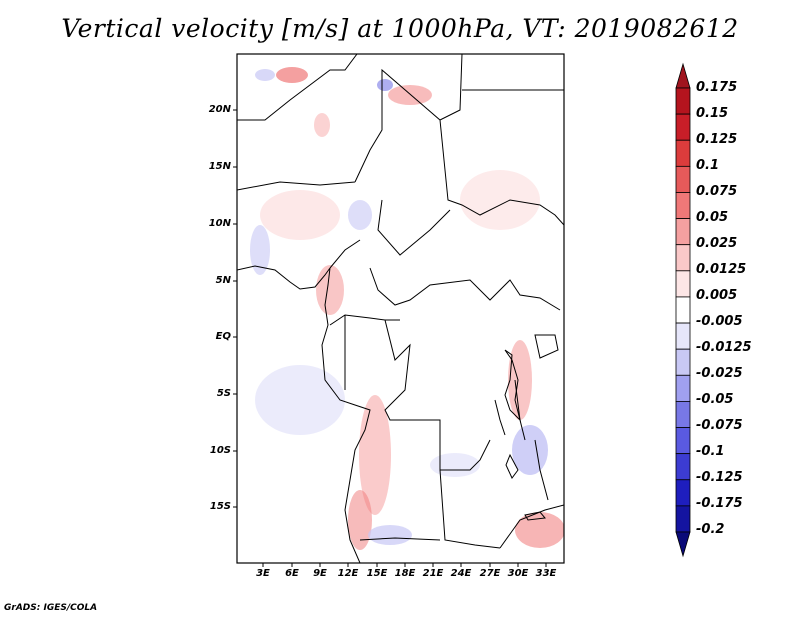 The height and width of the screenshot is (618, 800). What do you see at coordinates (223, 393) in the screenshot?
I see `lat-label-5s: 5S` at bounding box center [223, 393].